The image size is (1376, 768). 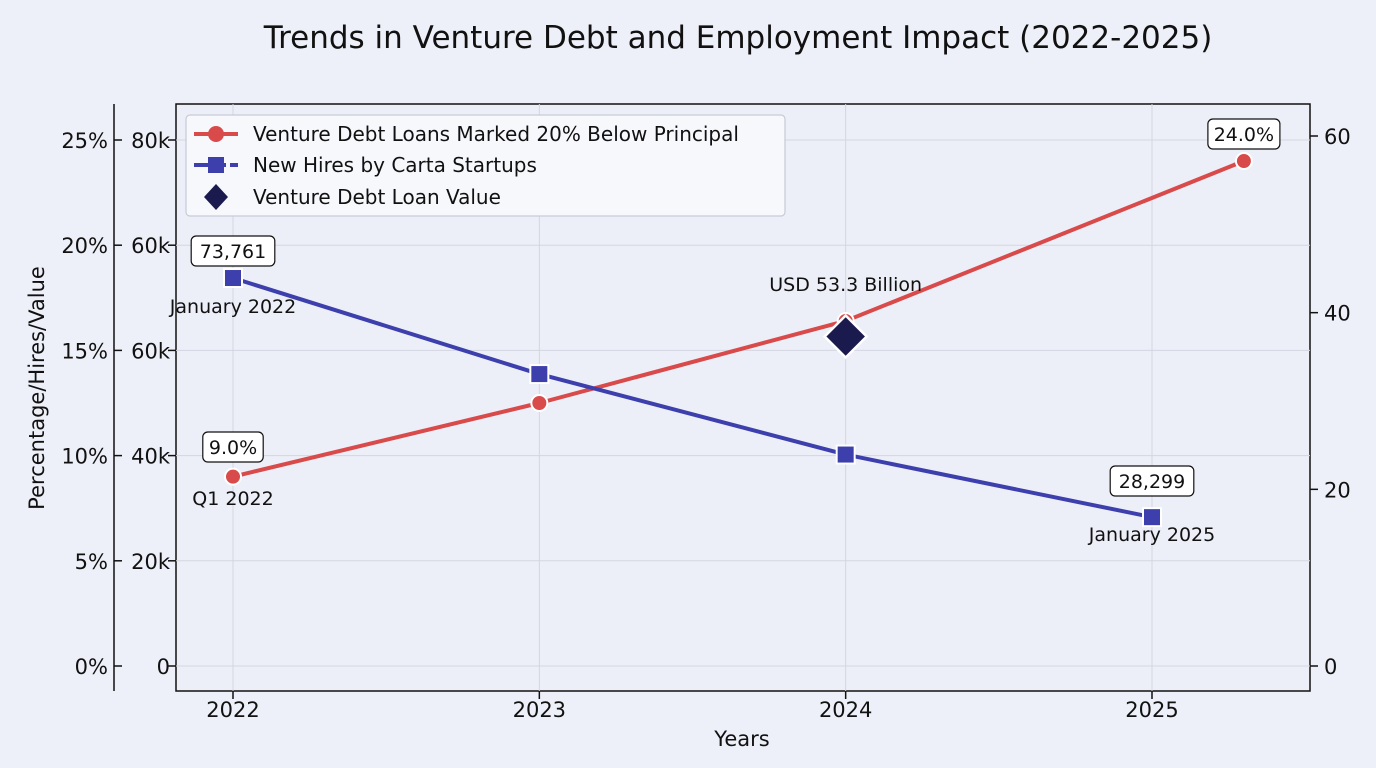 I want to click on x-axis-title: Years, so click(x=741, y=739).